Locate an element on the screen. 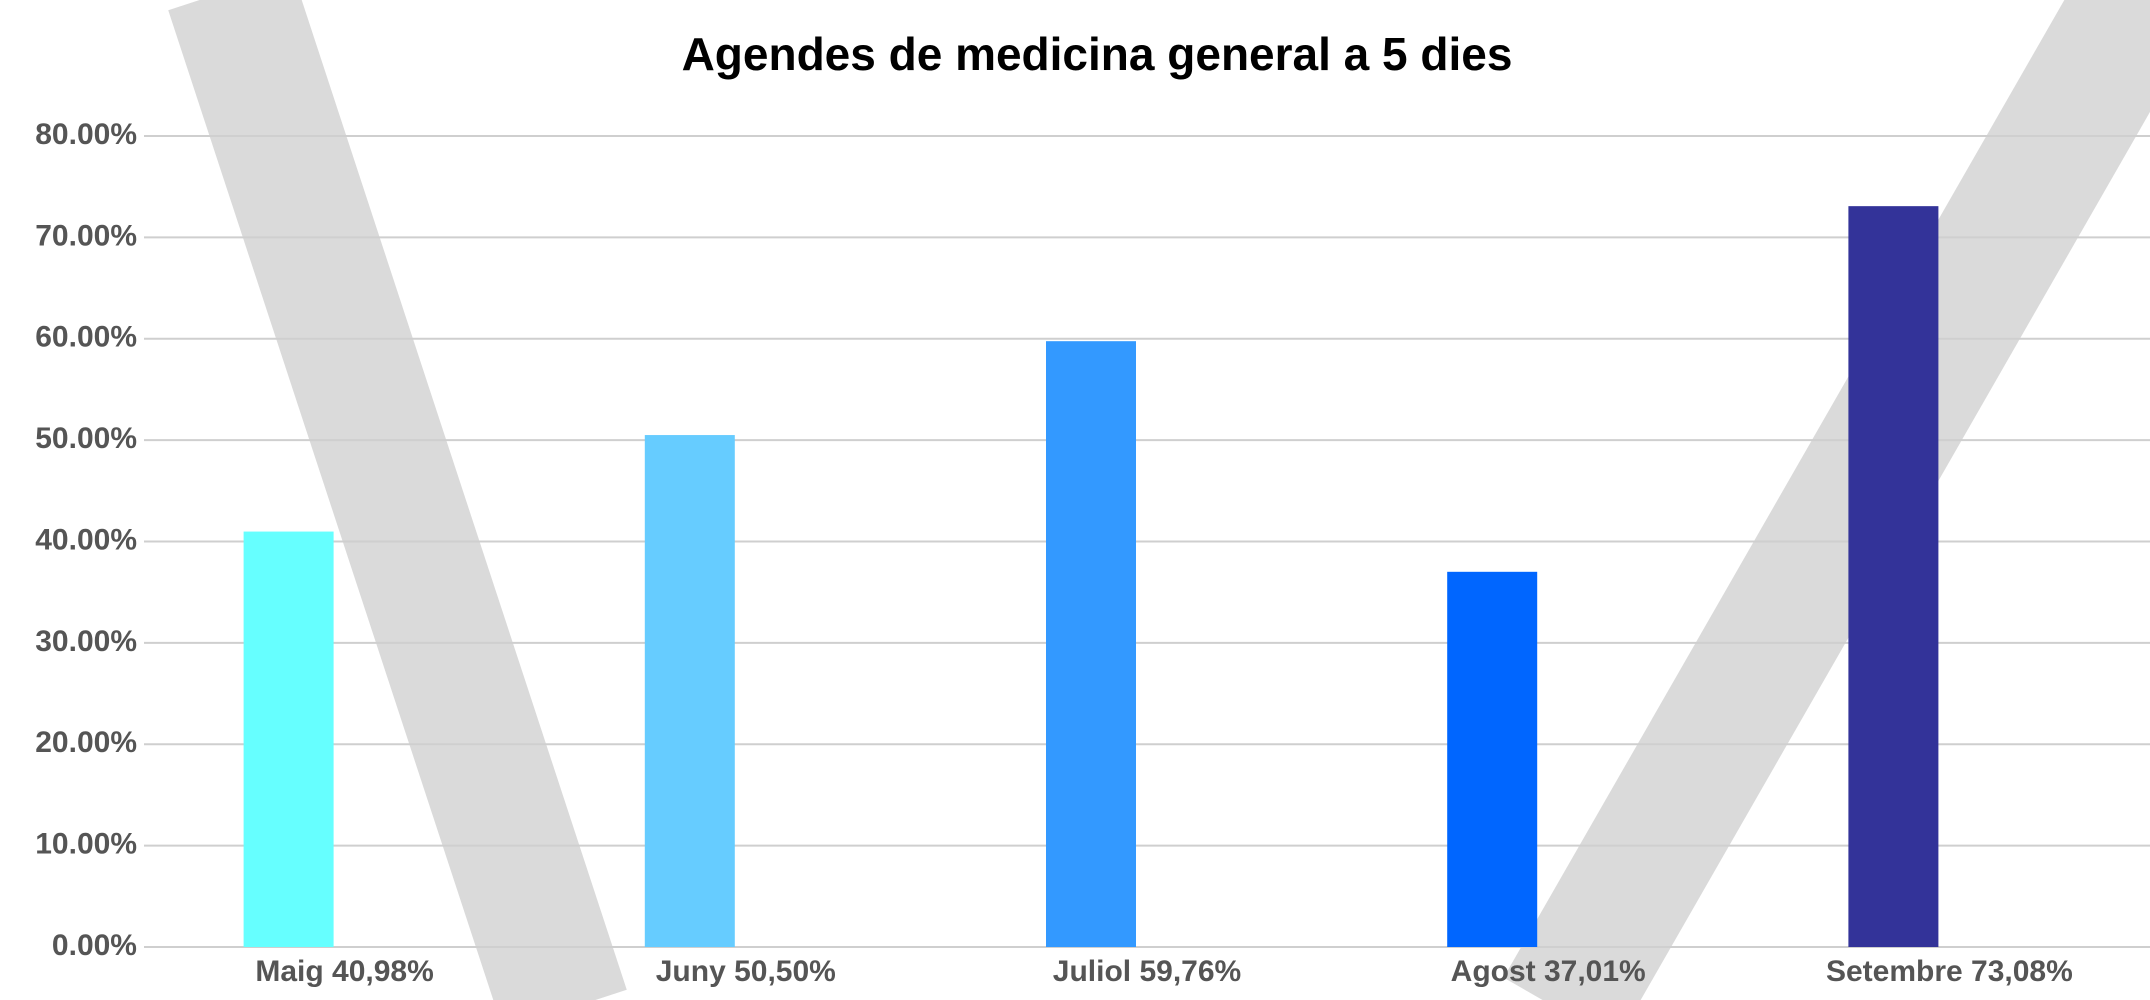 This screenshot has height=1000, width=2150. y-tick-label: 30.00% is located at coordinates (86, 641).